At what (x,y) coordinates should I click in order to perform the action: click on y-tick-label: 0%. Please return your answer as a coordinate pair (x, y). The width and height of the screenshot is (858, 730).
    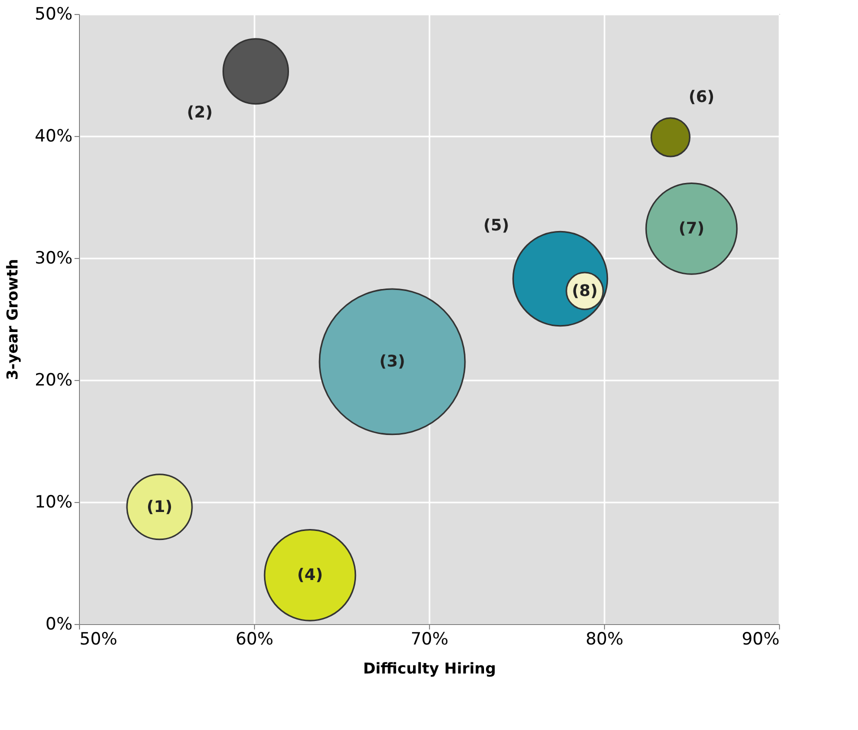
    Looking at the image, I should click on (59, 624).